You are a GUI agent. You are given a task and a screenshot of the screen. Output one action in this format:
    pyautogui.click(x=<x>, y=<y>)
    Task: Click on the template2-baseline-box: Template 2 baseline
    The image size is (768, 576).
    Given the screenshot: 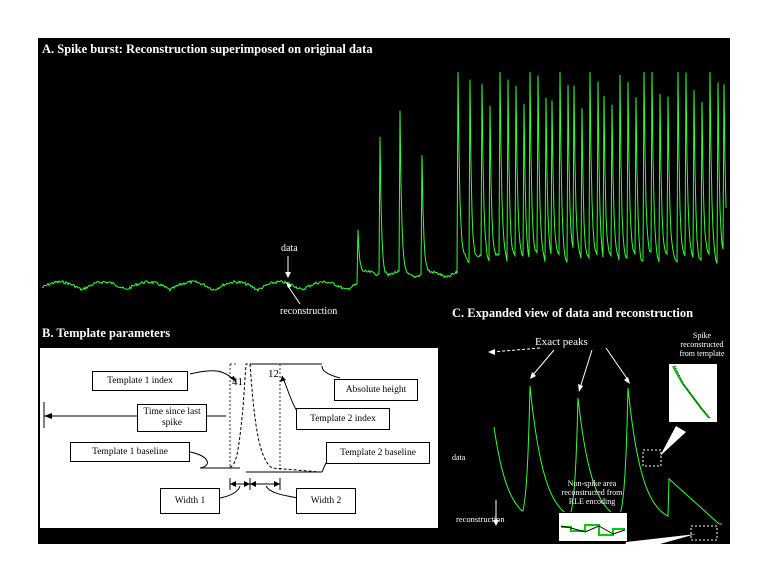 What is the action you would take?
    pyautogui.click(x=378, y=453)
    